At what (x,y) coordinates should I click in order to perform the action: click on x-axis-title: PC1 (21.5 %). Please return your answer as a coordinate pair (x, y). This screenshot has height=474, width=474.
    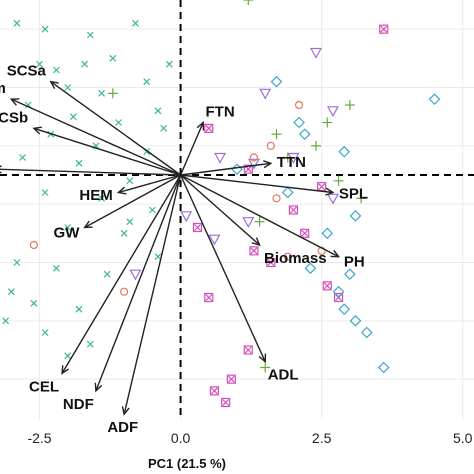
    Looking at the image, I should click on (187, 463).